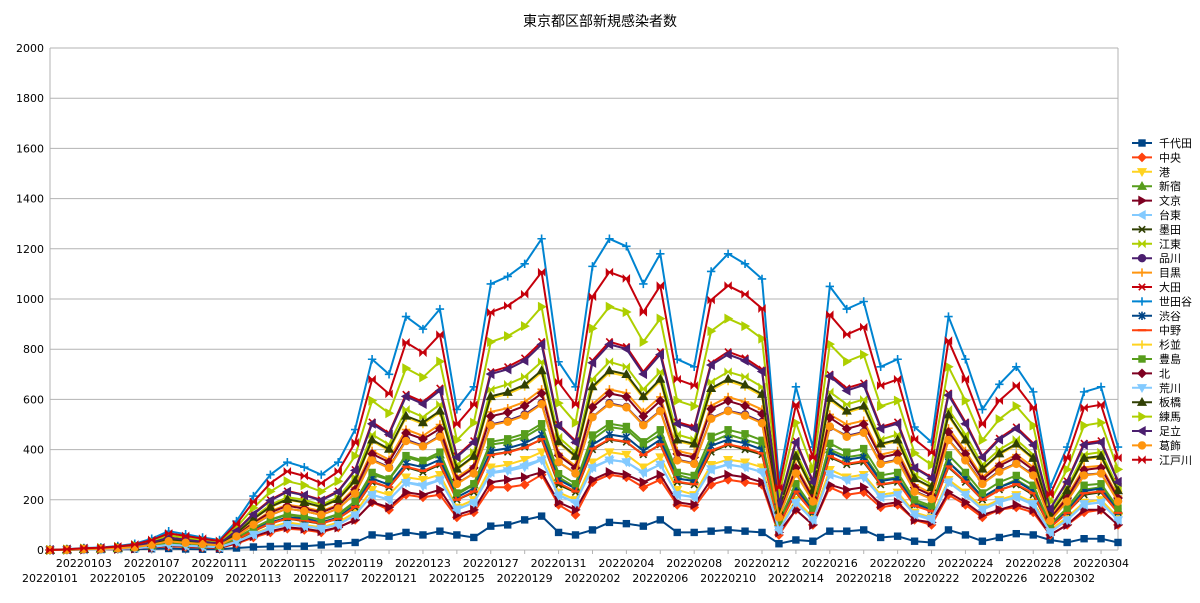 The width and height of the screenshot is (1200, 603). What do you see at coordinates (1175, 301) in the screenshot?
I see `legend-label: 世田谷` at bounding box center [1175, 301].